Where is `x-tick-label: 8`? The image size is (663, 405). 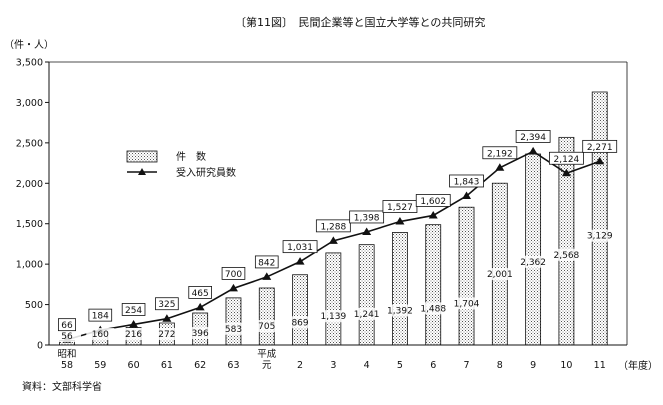 x-tick-label: 8 is located at coordinates (500, 365).